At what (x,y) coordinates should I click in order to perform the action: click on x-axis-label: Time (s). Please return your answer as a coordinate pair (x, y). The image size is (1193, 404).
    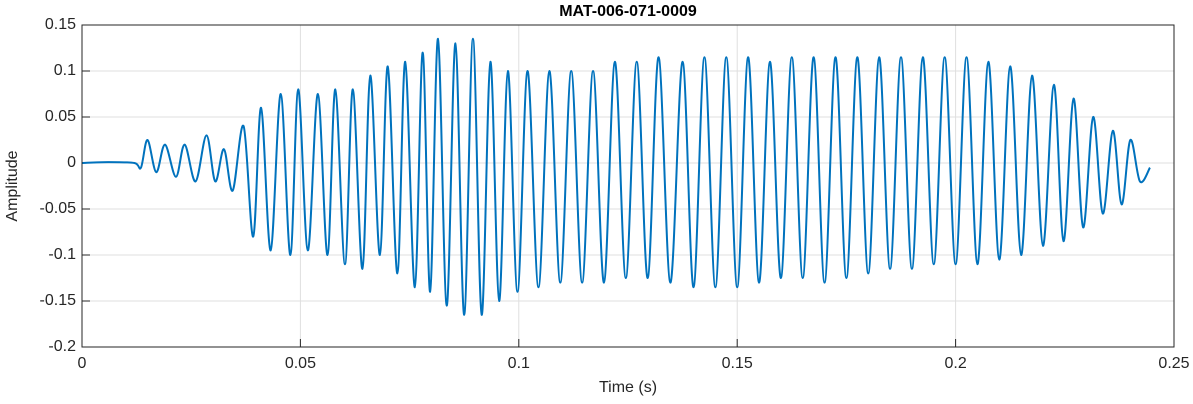
    Looking at the image, I should click on (628, 387).